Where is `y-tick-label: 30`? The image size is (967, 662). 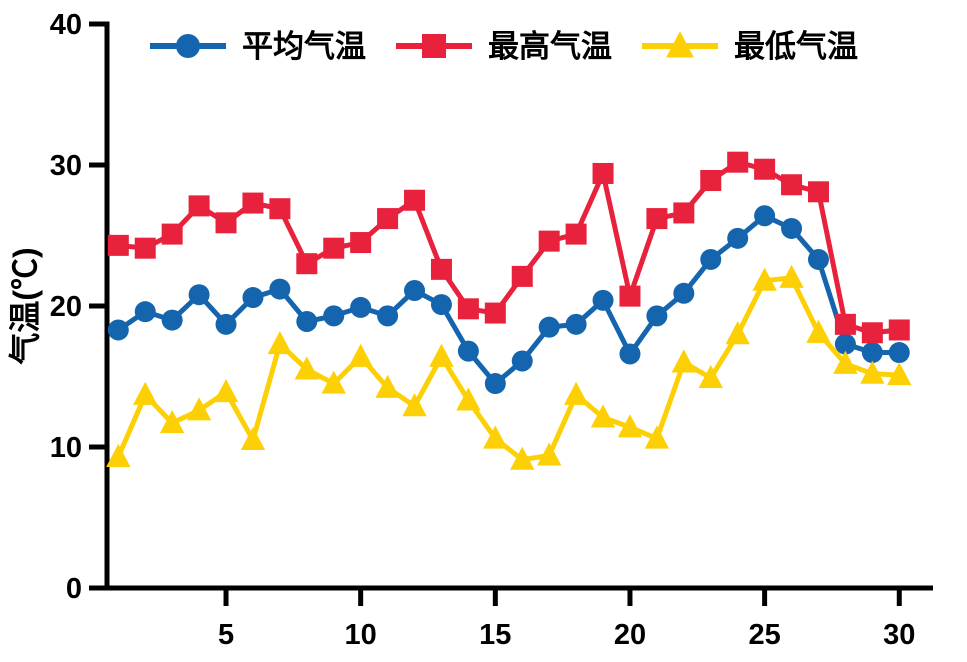
y-tick-label: 30 is located at coordinates (66, 166).